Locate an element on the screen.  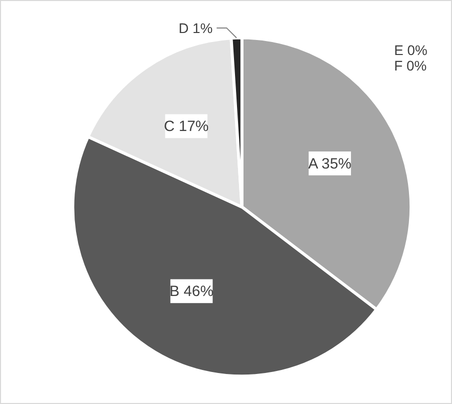
data-label: 1% is located at coordinates (202, 28).